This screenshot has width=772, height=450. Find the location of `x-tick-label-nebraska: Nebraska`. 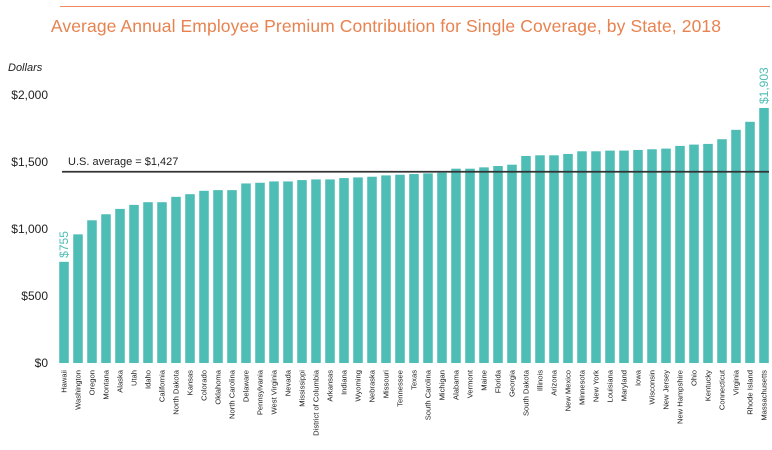

x-tick-label-nebraska: Nebraska is located at coordinates (372, 385).